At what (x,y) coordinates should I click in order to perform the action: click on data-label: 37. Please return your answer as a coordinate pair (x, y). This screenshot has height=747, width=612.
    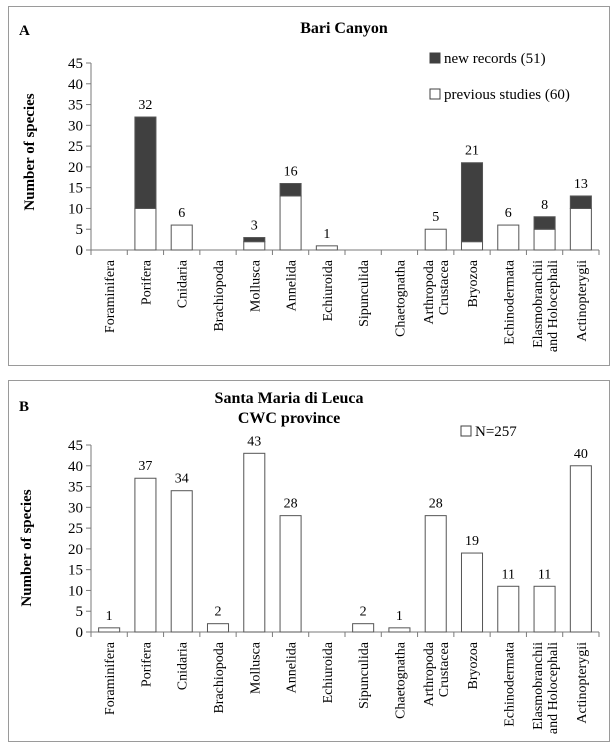
    Looking at the image, I should click on (145, 466).